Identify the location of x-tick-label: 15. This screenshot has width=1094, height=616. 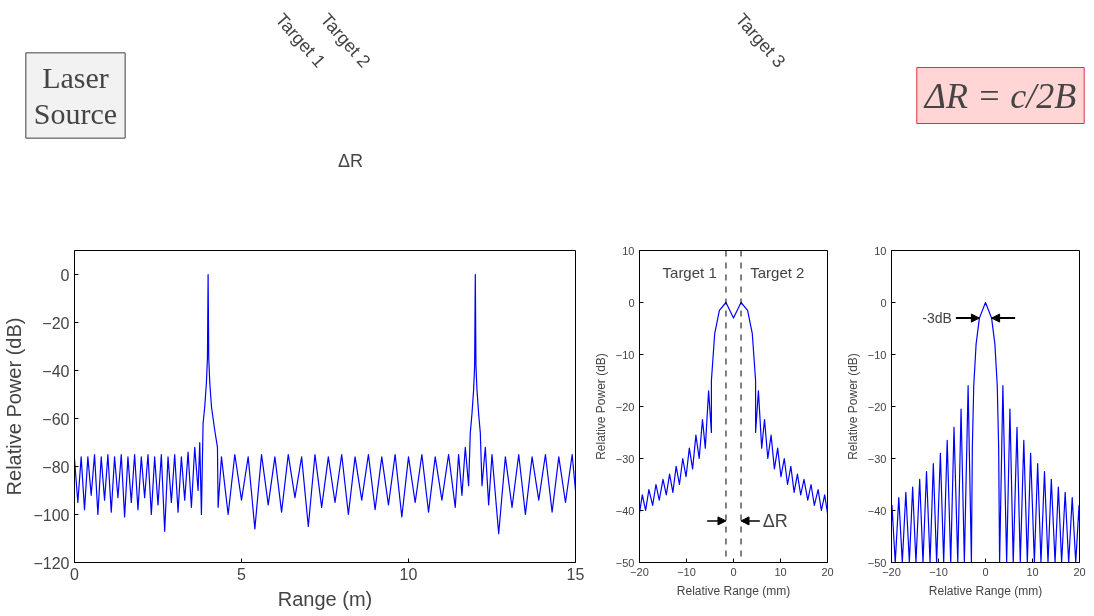
(575, 574).